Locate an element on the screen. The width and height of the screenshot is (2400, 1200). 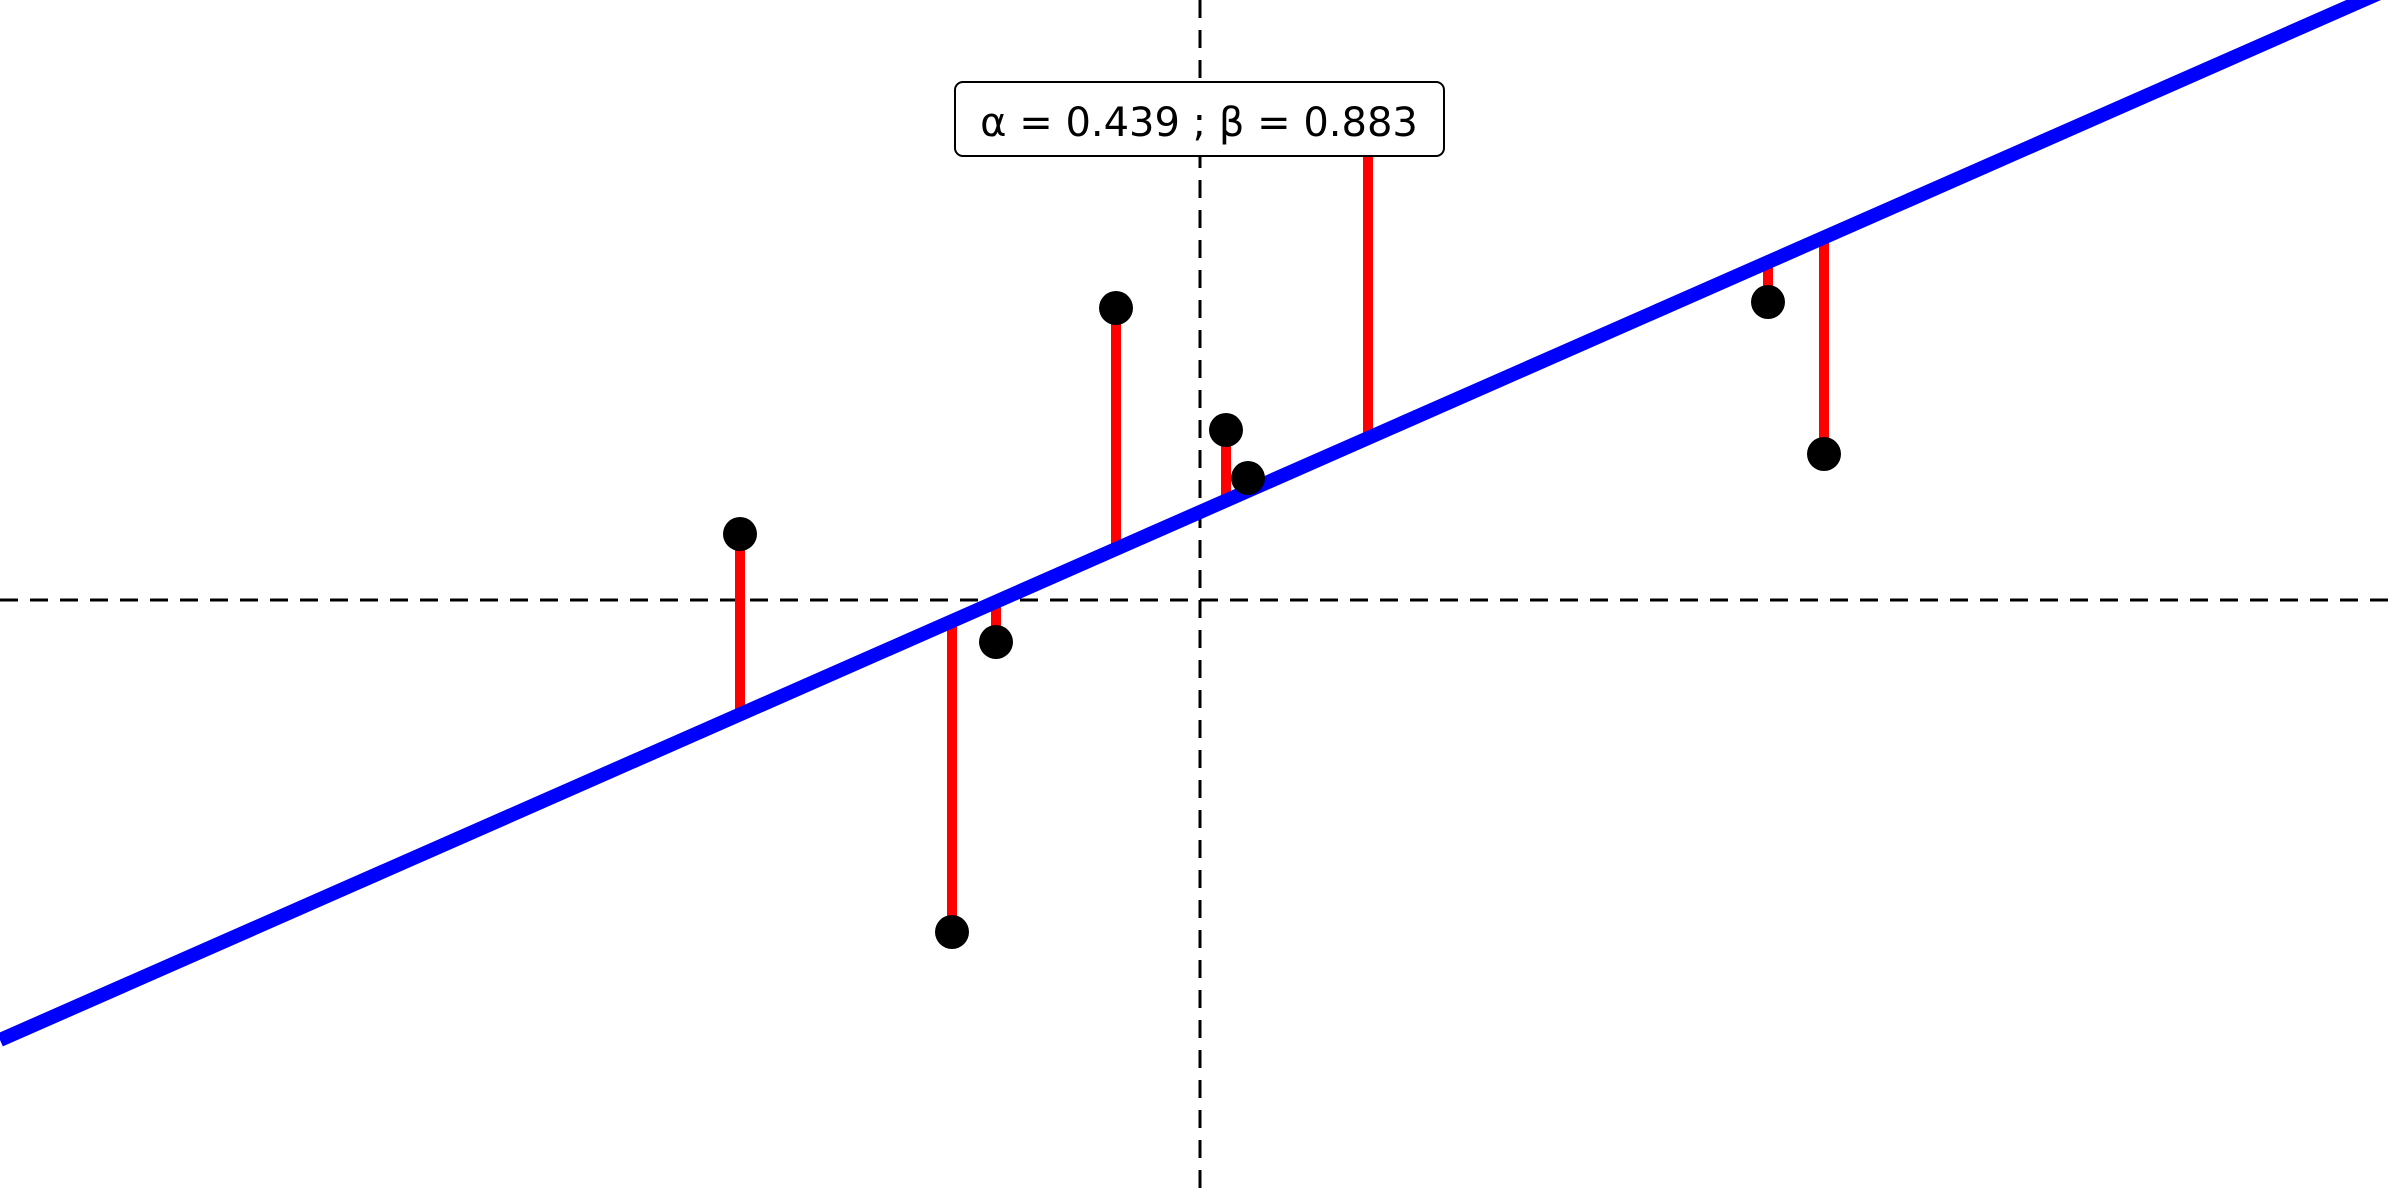
annotation-text: α = 0.439 ; β = 0.883 is located at coordinates (1199, 123).